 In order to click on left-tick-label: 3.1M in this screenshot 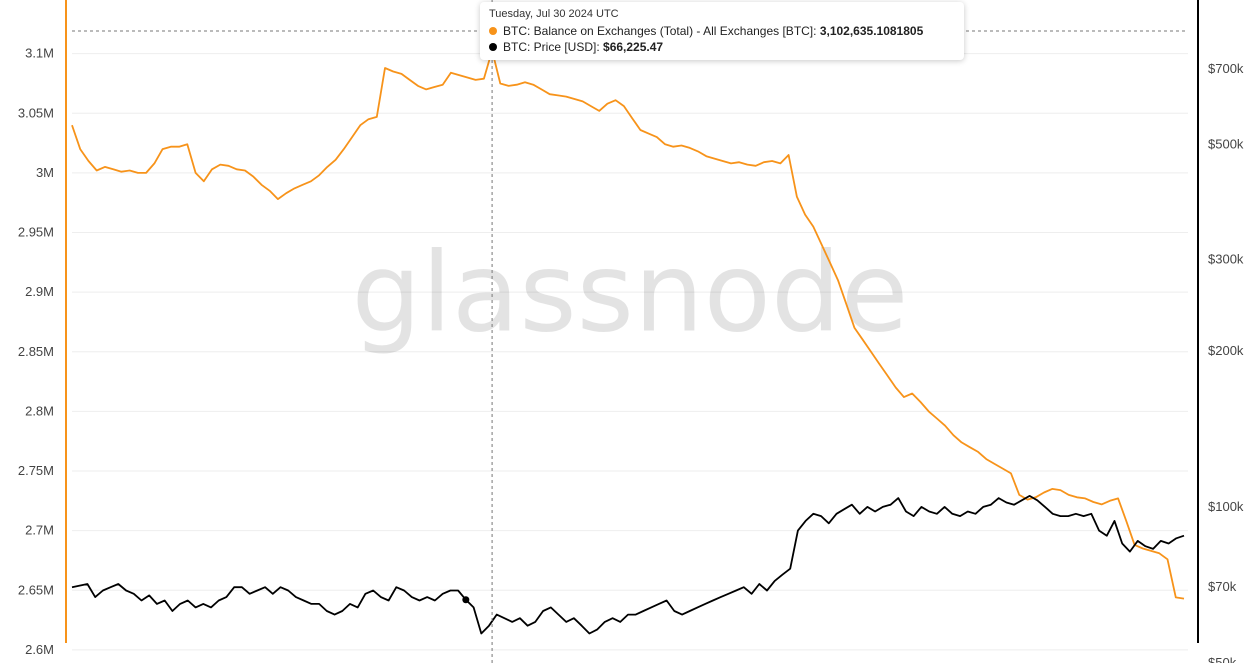, I will do `click(39, 53)`.